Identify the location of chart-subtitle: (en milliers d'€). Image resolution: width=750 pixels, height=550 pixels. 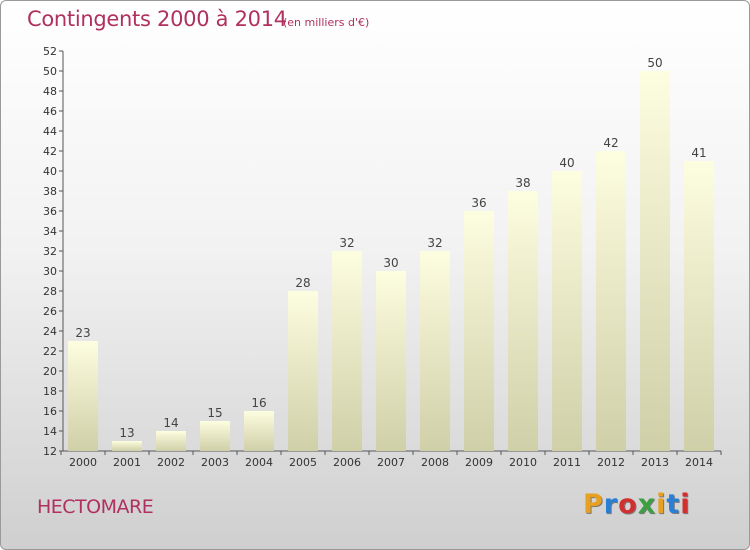
(326, 22).